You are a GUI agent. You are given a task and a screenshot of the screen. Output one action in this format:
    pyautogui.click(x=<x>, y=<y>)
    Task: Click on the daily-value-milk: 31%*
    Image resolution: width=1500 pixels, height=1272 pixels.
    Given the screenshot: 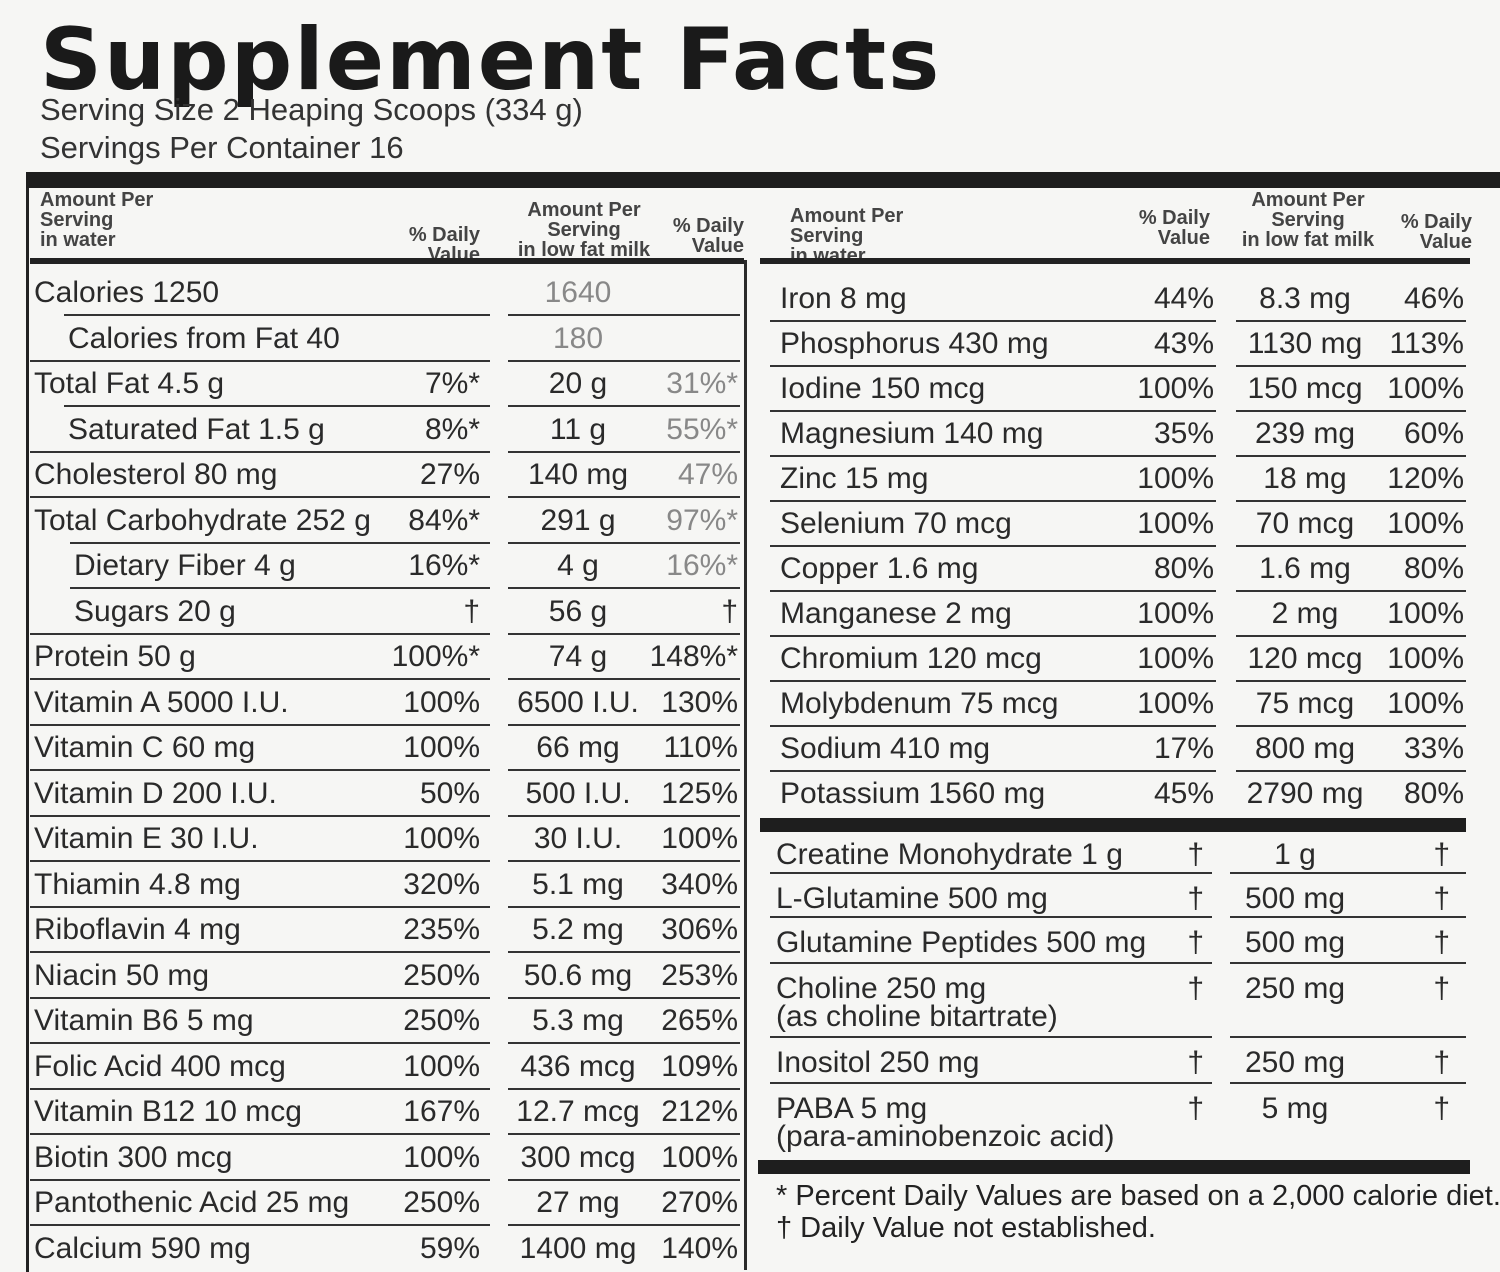 What is the action you would take?
    pyautogui.click(x=702, y=383)
    